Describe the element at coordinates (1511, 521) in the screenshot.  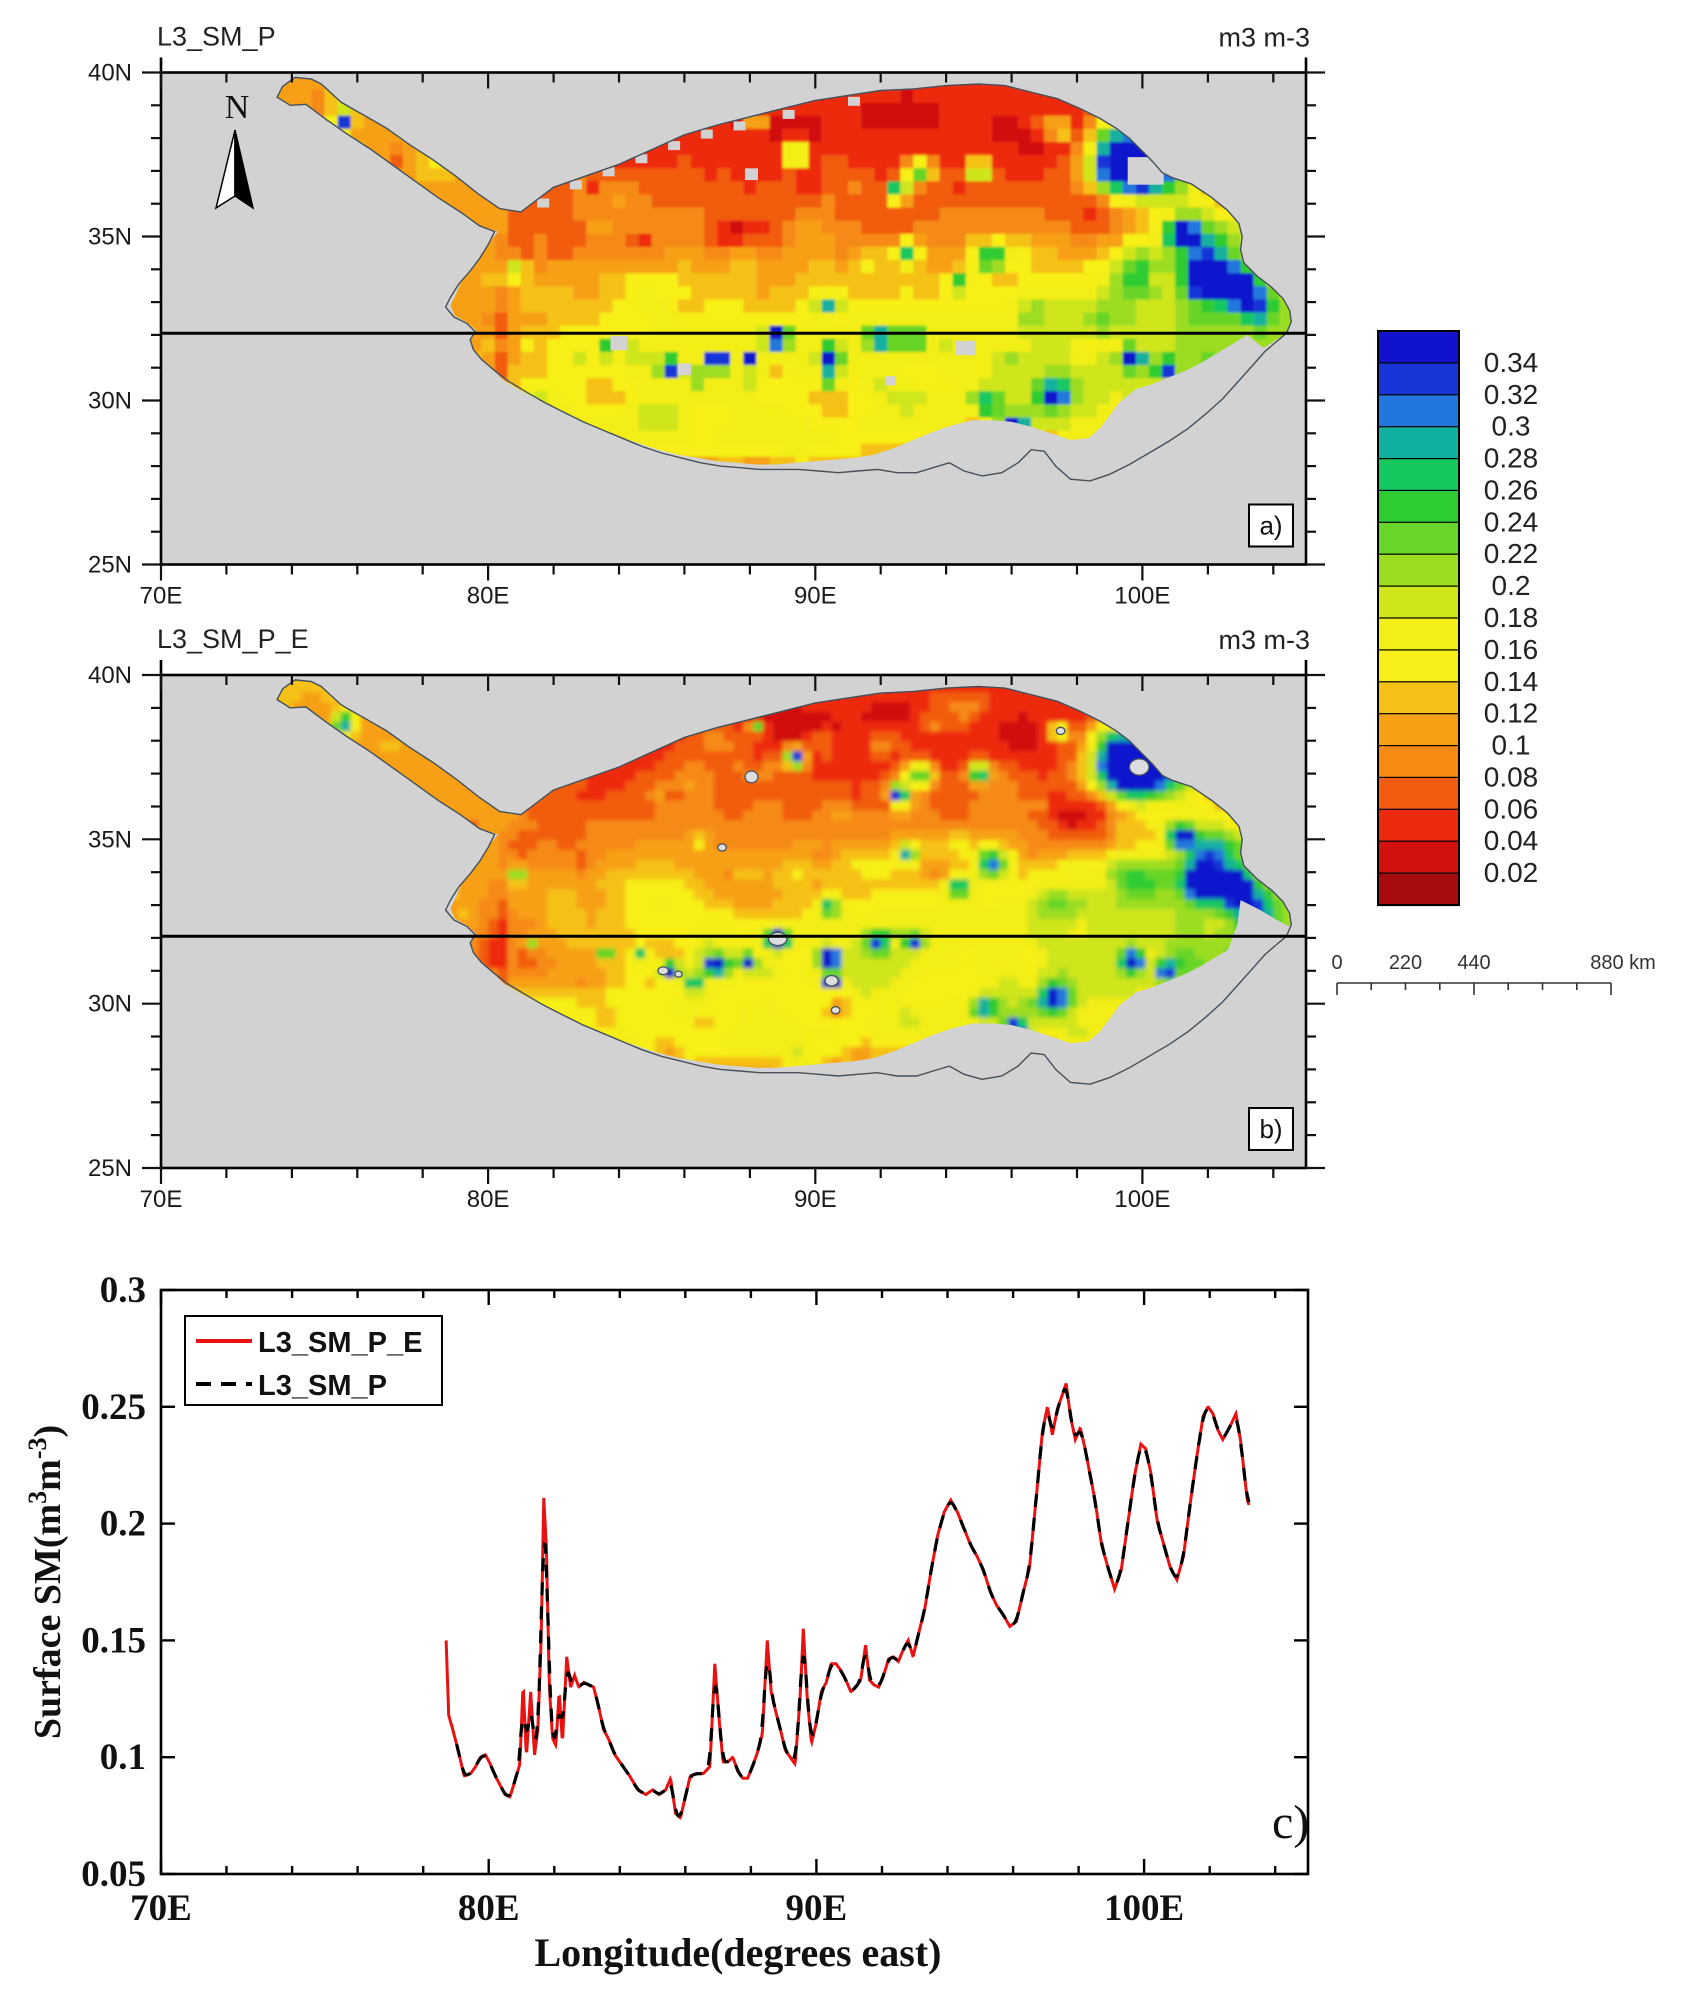
I see `svg-text: 0.24` at that location.